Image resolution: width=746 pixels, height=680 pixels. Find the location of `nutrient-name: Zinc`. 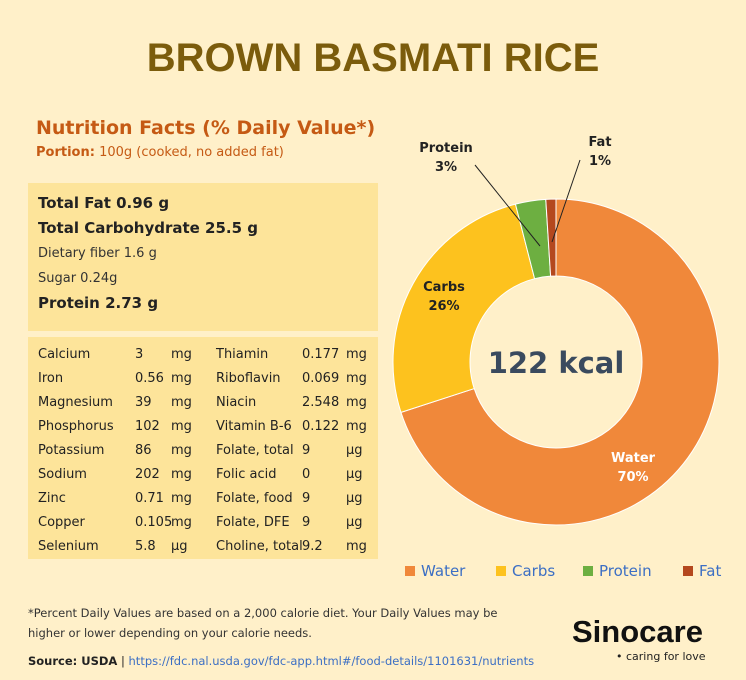

nutrient-name: Zinc is located at coordinates (52, 498).